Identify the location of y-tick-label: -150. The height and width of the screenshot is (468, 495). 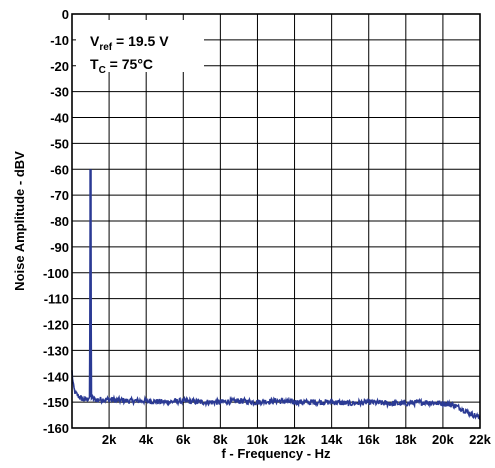
(56, 402).